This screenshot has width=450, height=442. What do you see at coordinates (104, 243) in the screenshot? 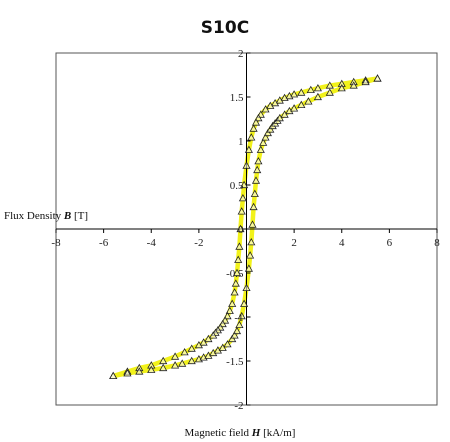
I see `x-tick-label: -6` at bounding box center [104, 243].